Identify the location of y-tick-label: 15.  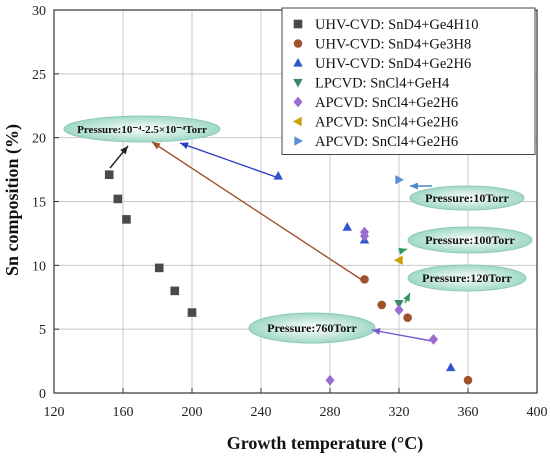
(39, 203).